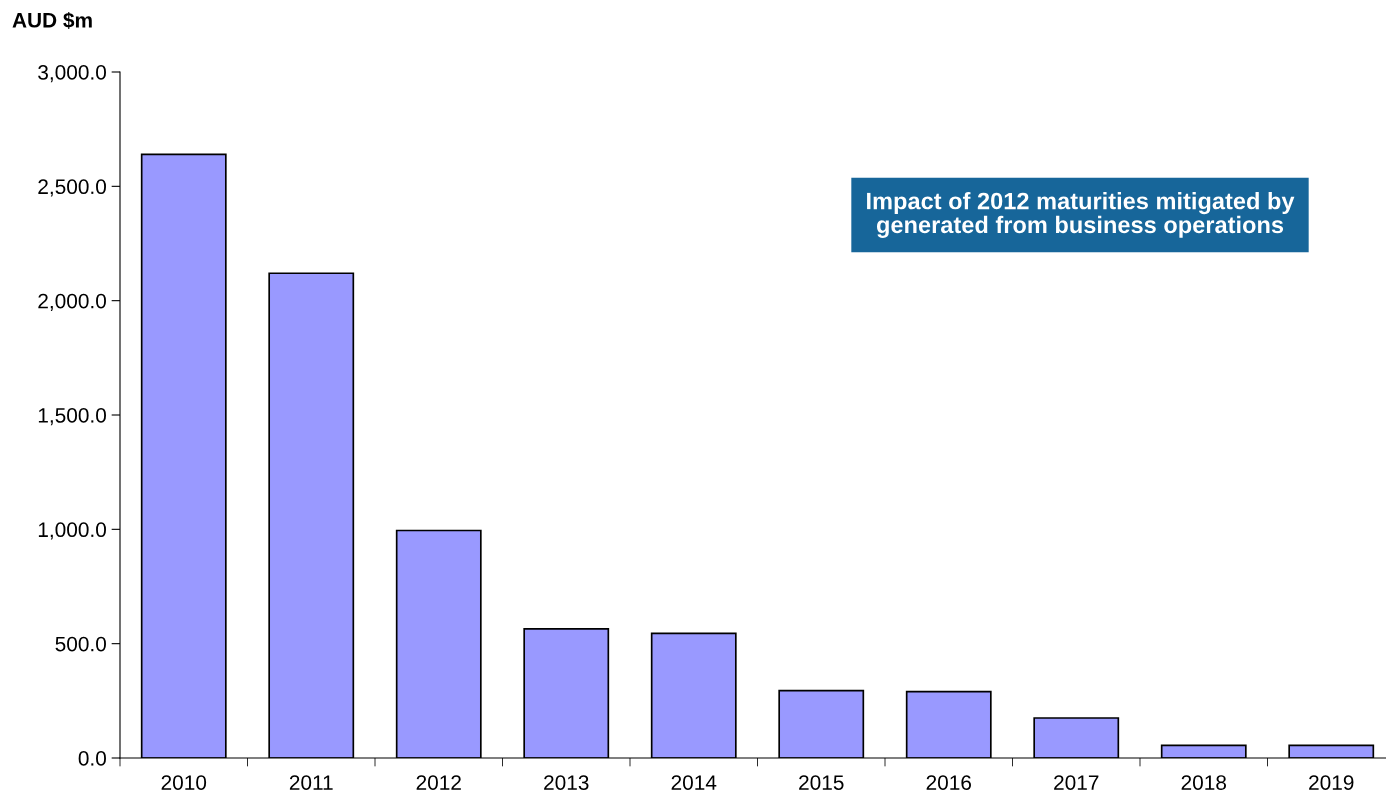  Describe the element at coordinates (311, 782) in the screenshot. I see `x-tick-label: 2011` at that location.